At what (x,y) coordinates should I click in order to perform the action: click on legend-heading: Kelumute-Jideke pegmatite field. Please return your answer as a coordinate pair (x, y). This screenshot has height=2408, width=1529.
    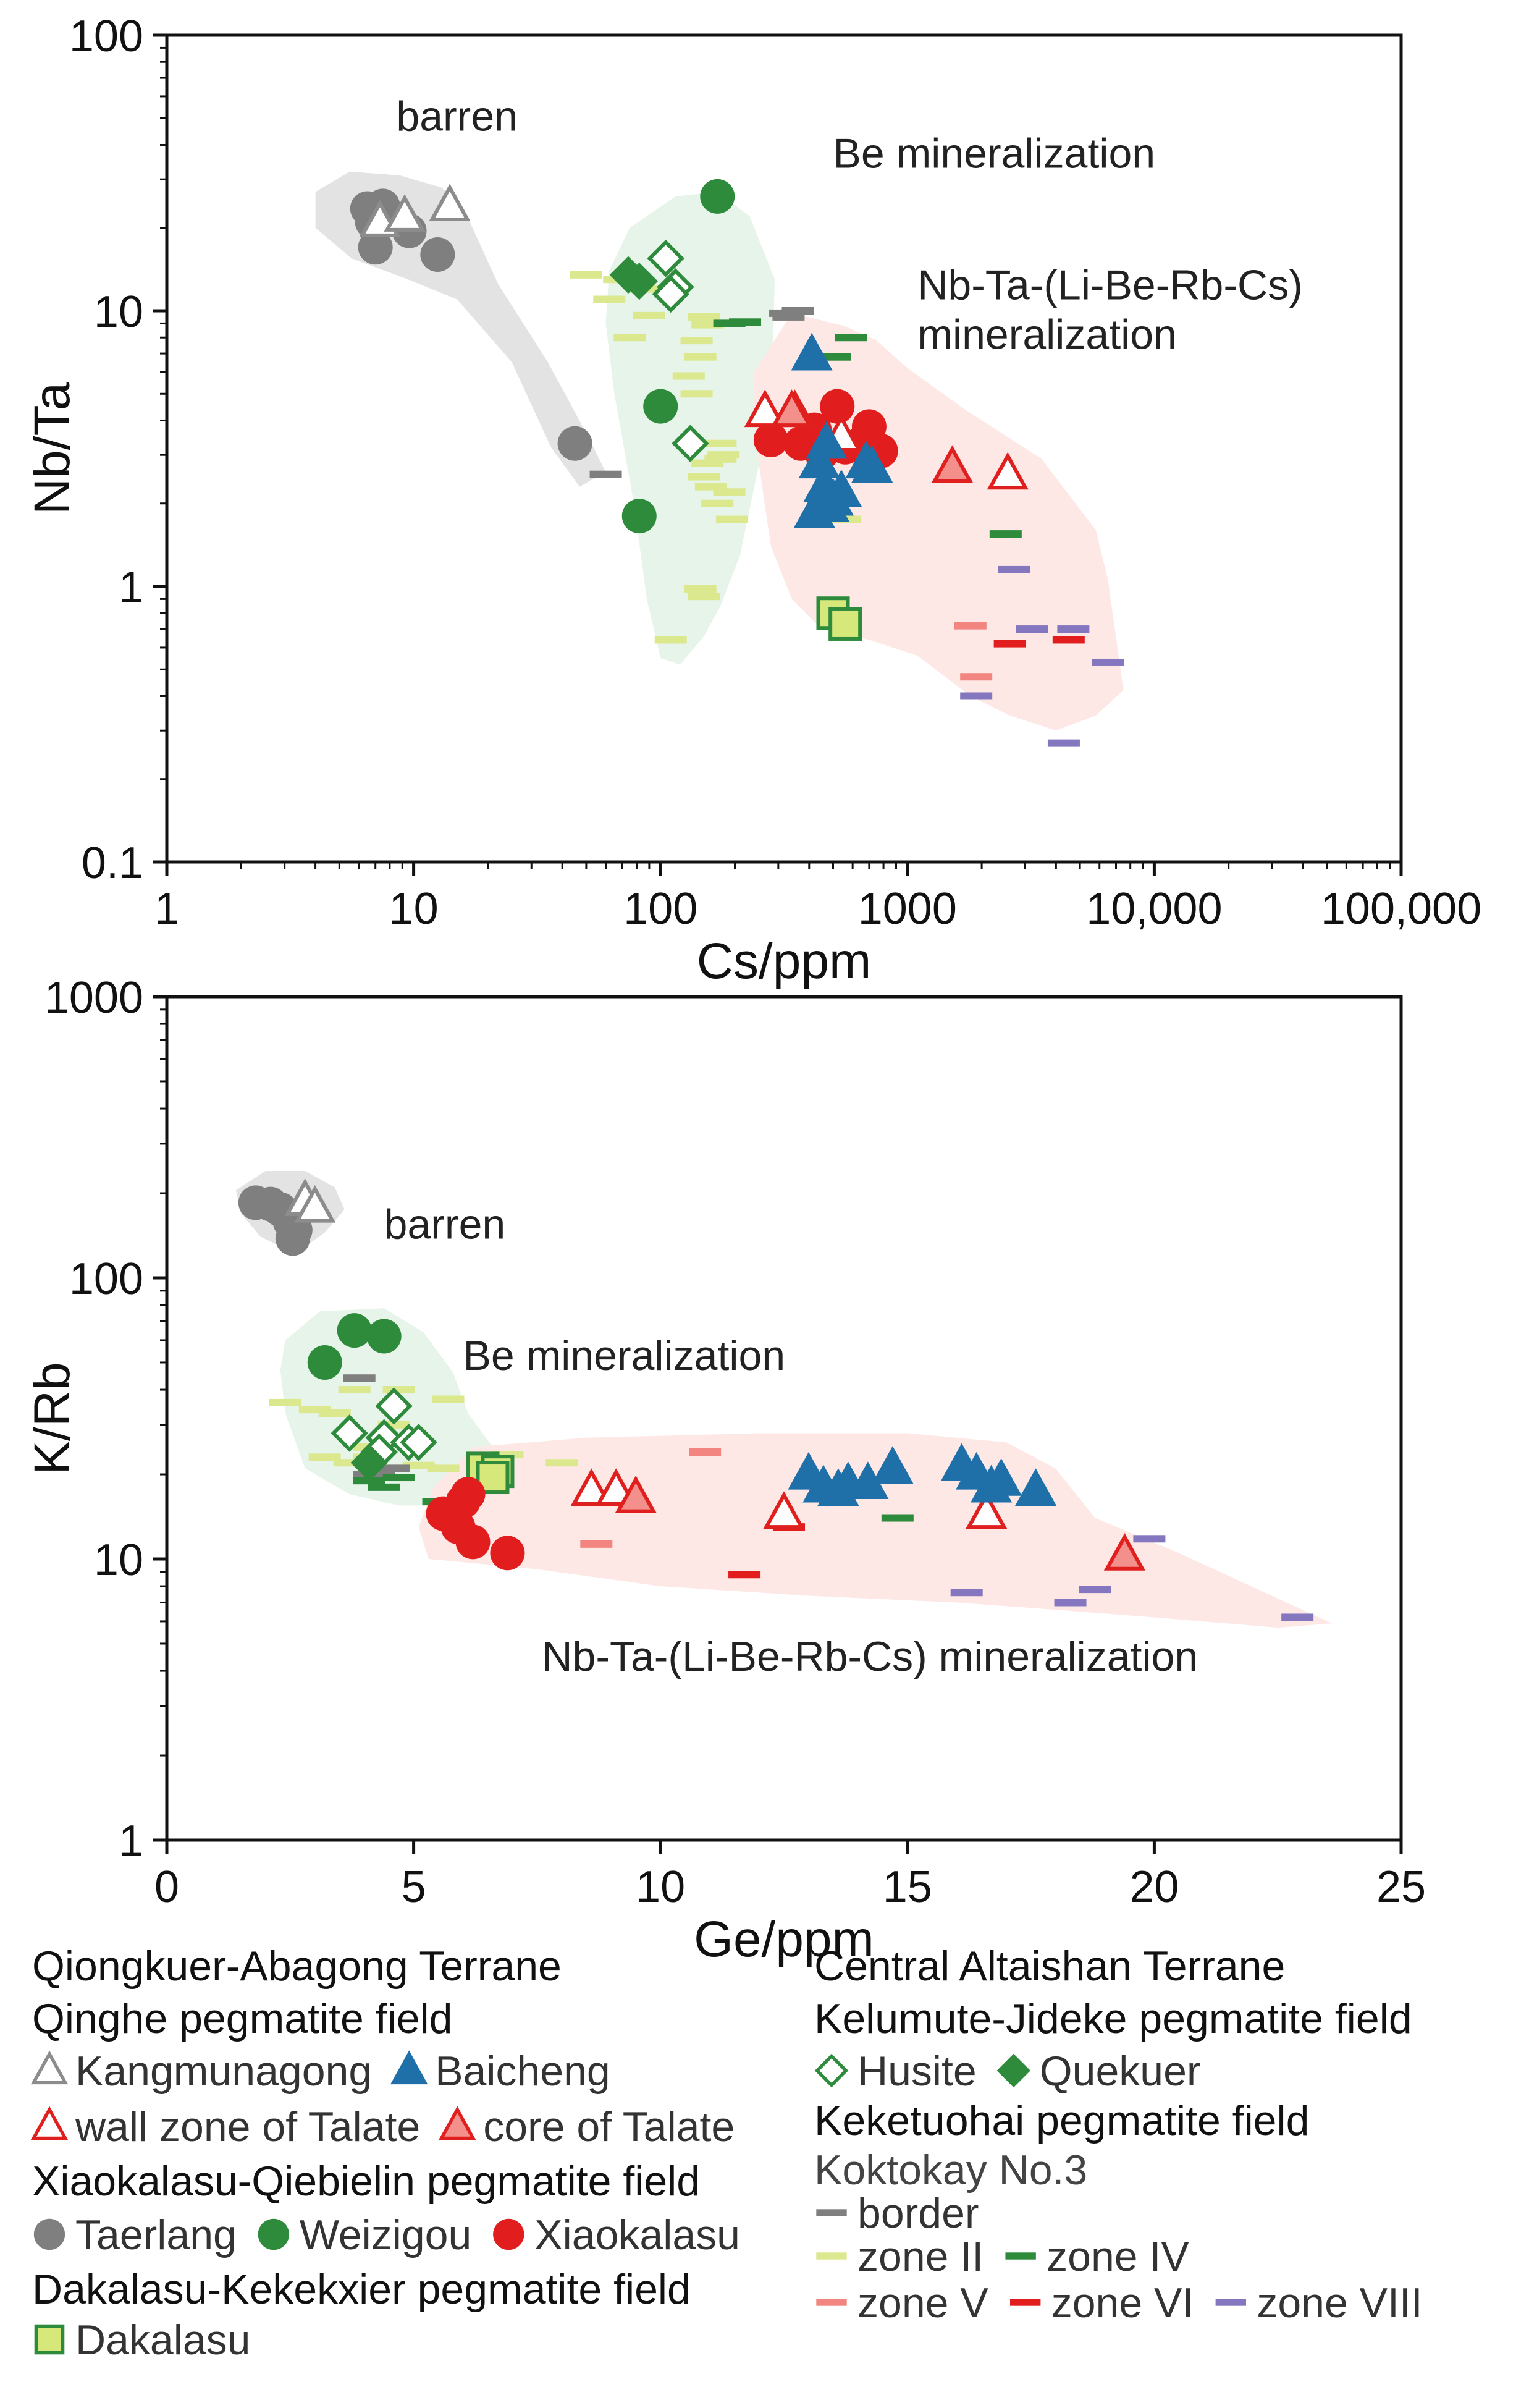
    Looking at the image, I should click on (1113, 2019).